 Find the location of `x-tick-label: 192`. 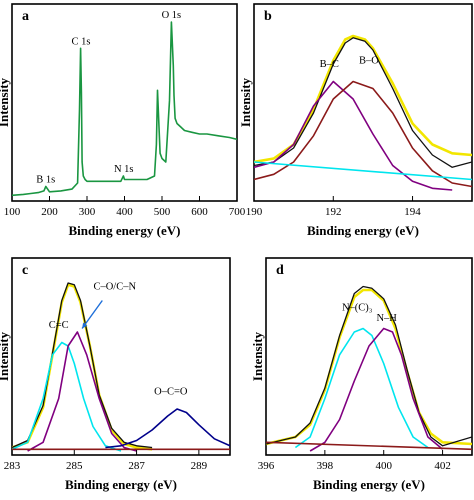

x-tick-label: 192 is located at coordinates (333, 212).